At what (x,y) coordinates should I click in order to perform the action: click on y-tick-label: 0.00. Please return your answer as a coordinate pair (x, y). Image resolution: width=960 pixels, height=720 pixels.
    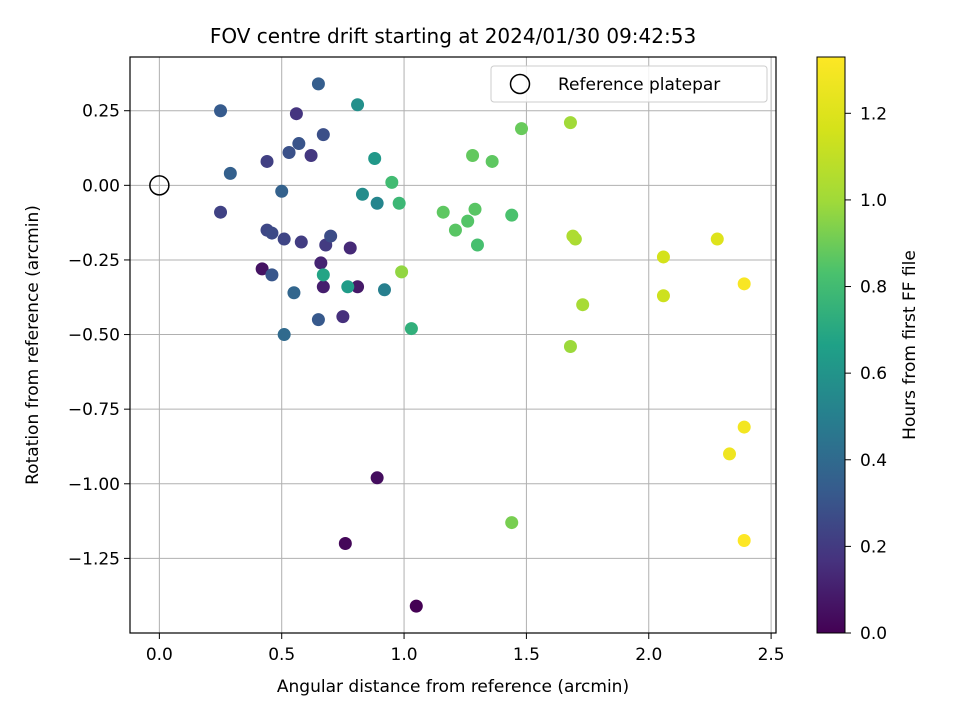
    Looking at the image, I should click on (101, 186).